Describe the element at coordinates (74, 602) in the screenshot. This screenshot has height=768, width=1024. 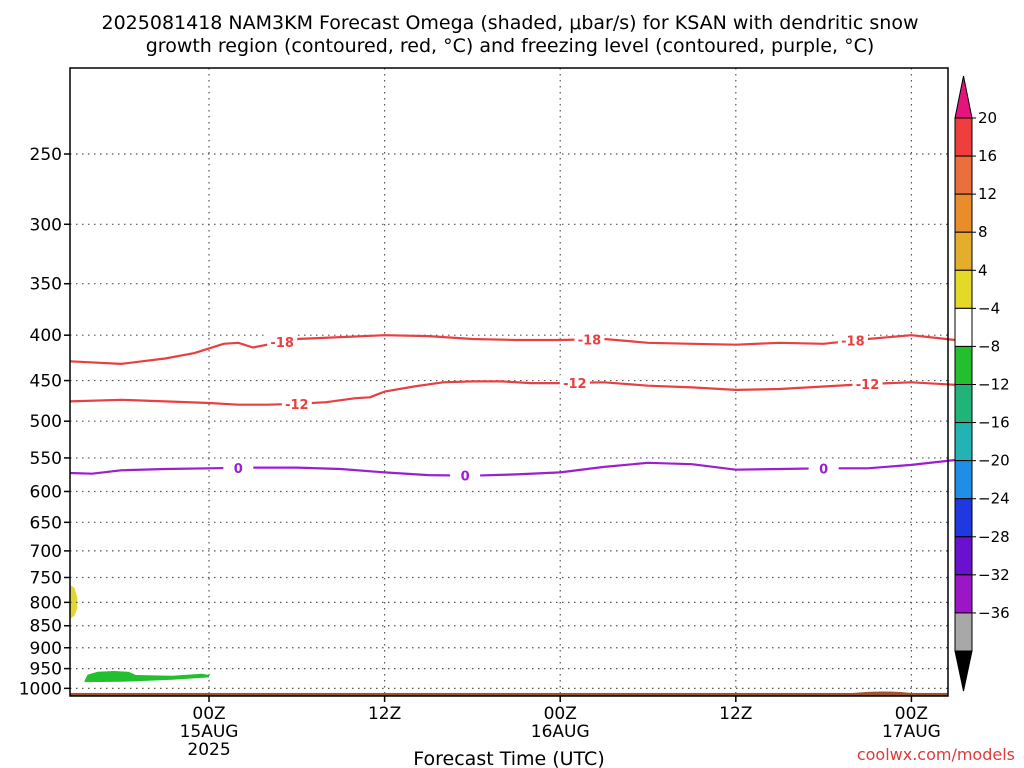
I see `omega-positive-blob` at that location.